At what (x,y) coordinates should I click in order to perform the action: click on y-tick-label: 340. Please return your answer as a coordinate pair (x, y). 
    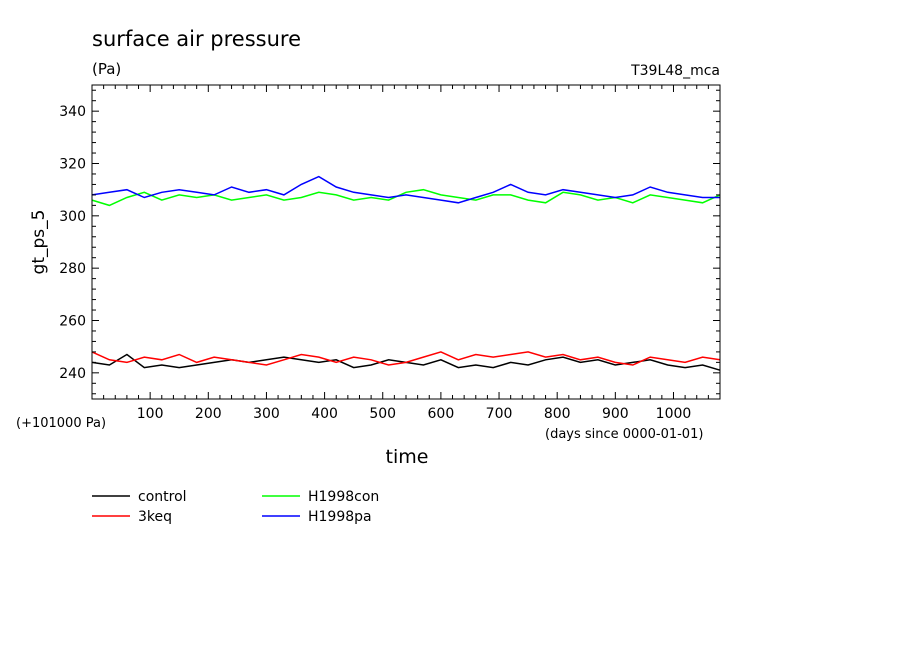
    Looking at the image, I should click on (72, 112).